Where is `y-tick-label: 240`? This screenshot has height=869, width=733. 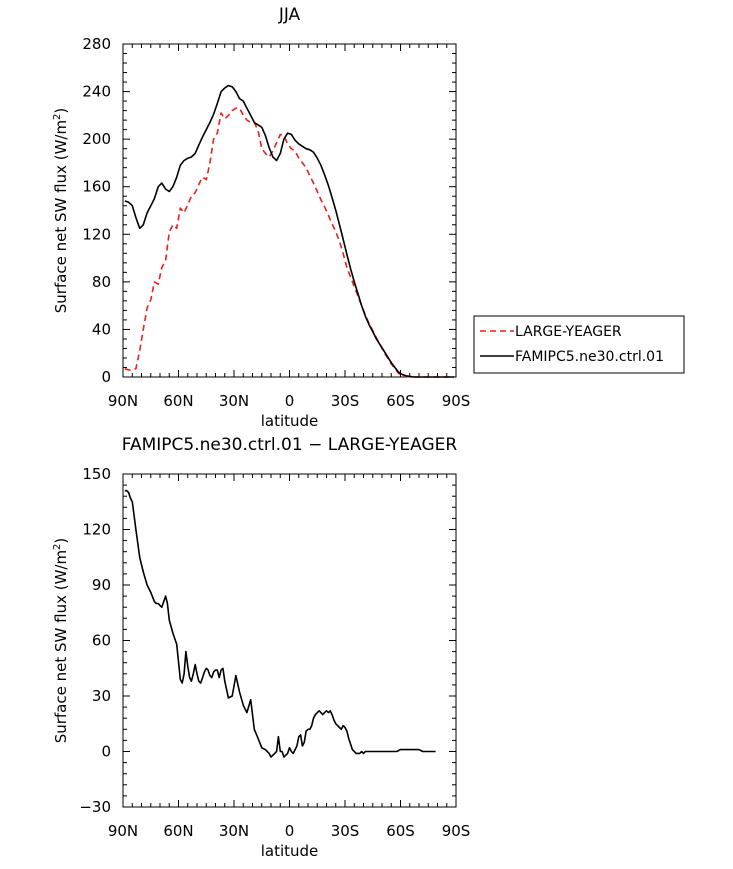
y-tick-label: 240 is located at coordinates (96, 92).